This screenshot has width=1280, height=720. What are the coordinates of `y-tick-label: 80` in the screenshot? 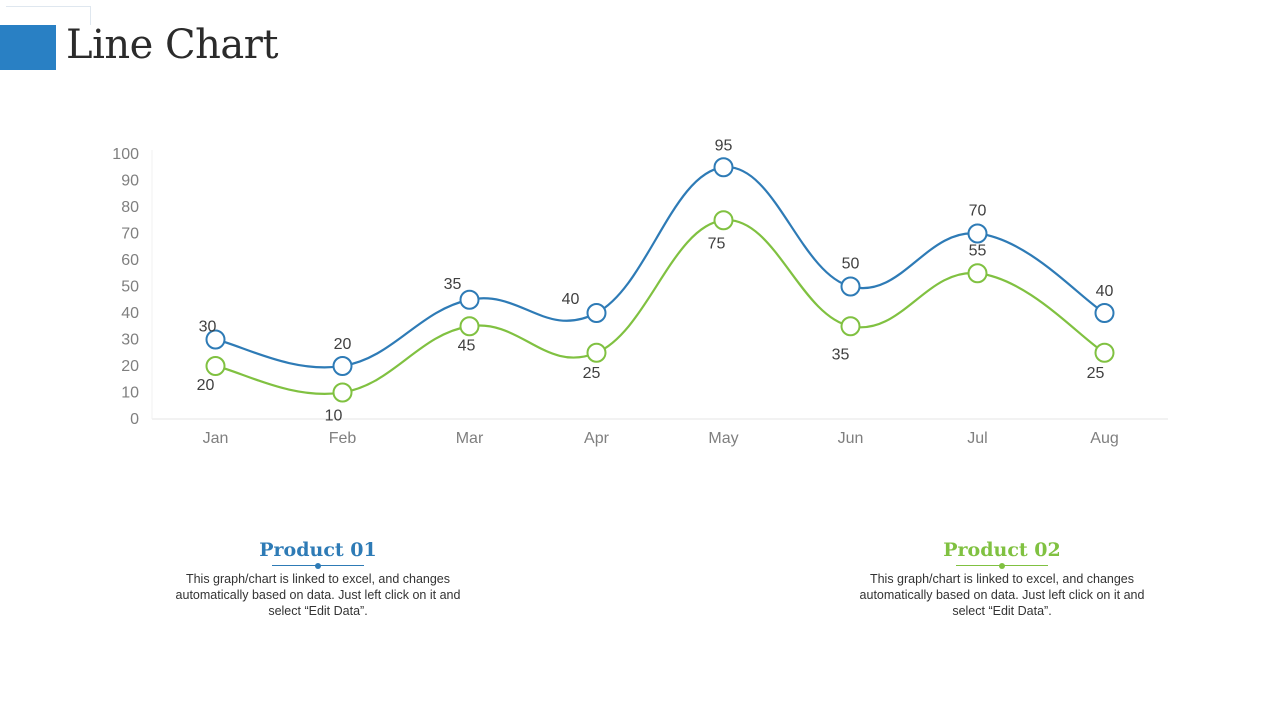 It's located at (130, 207).